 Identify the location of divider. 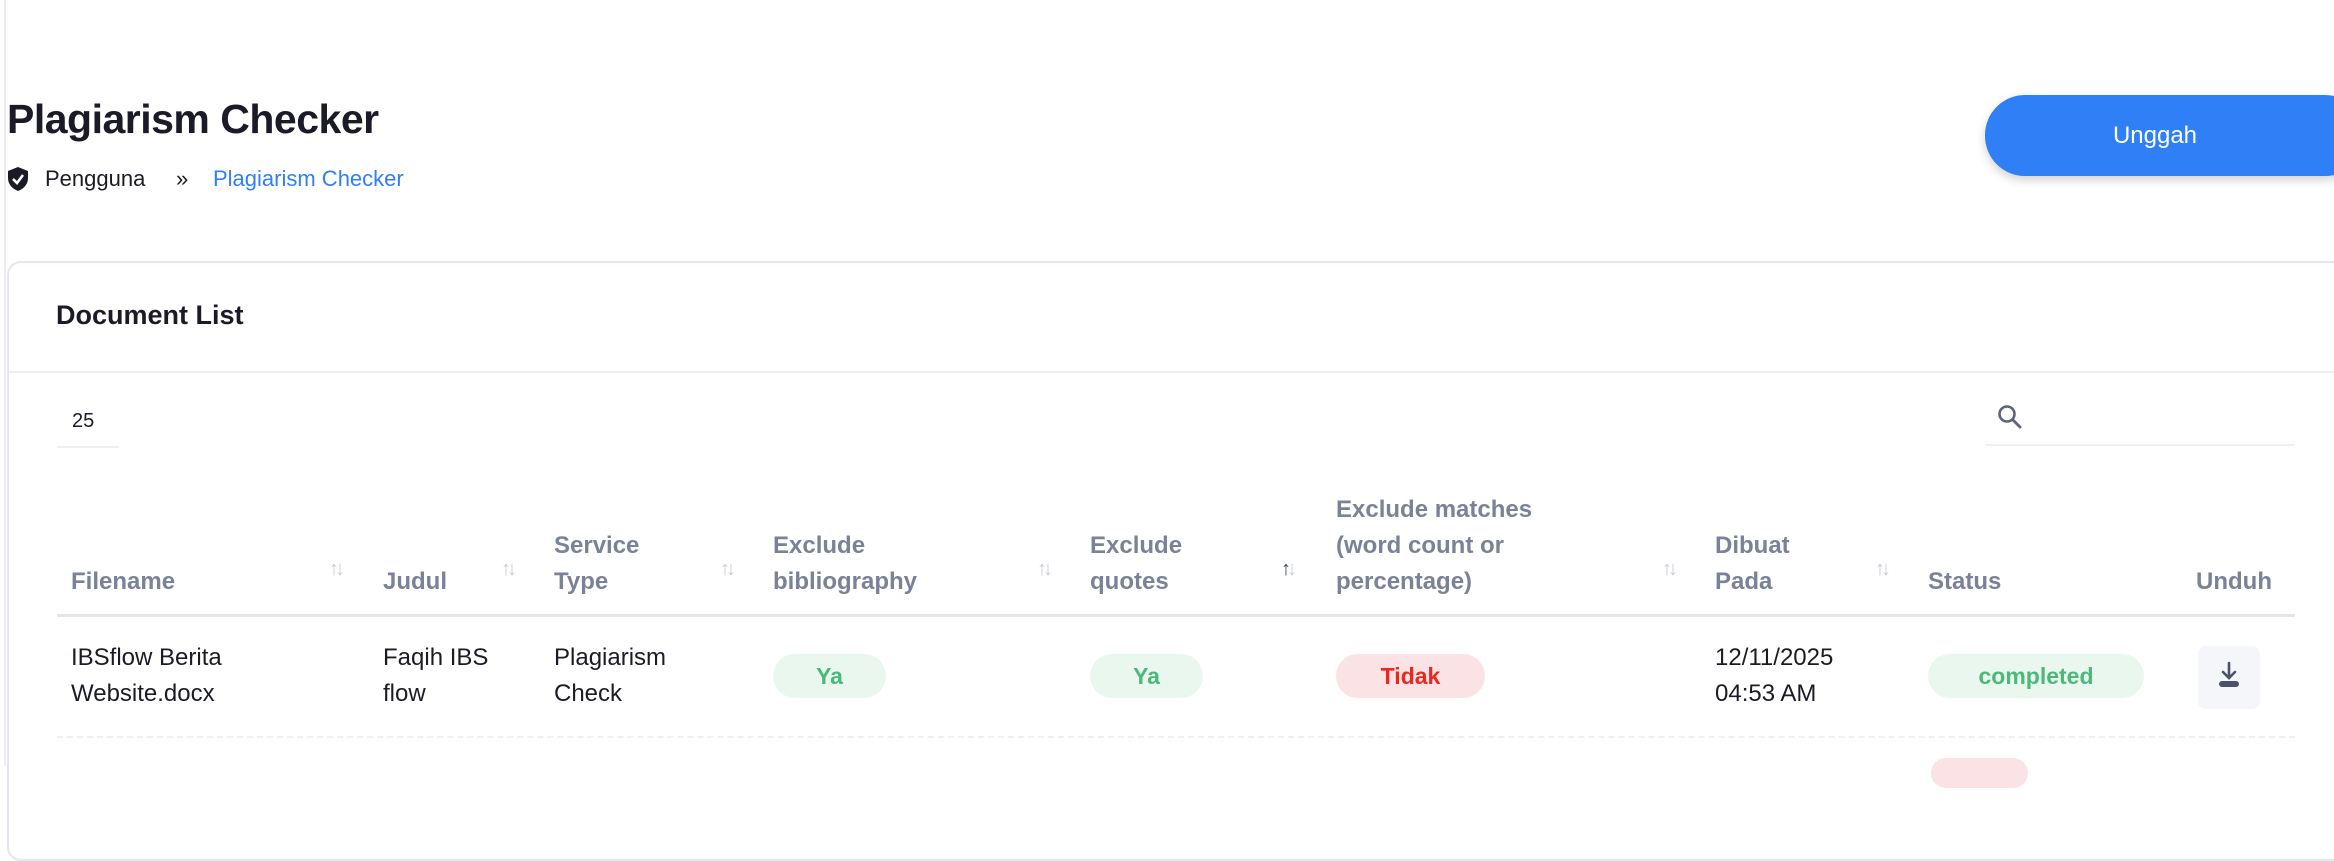
(1171, 372).